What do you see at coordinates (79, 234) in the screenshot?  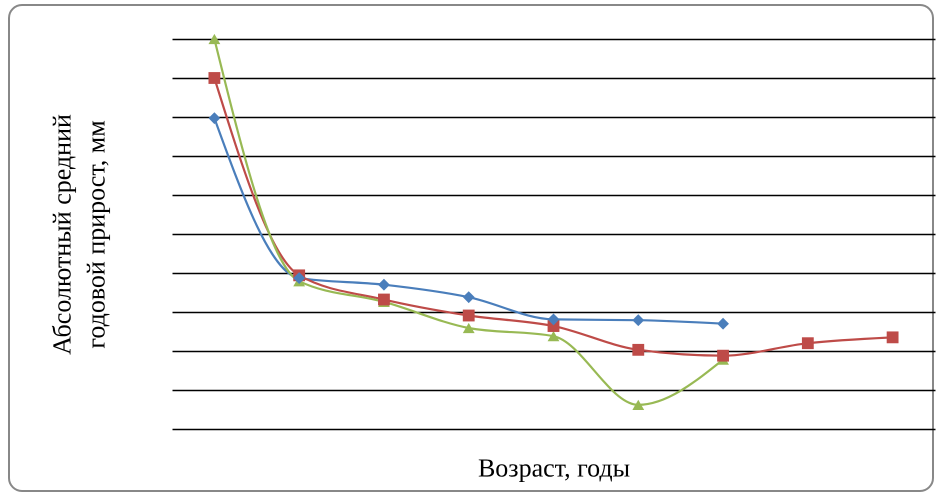 I see `y-axis-title: Абсолютный средний годовой прирост, мм` at bounding box center [79, 234].